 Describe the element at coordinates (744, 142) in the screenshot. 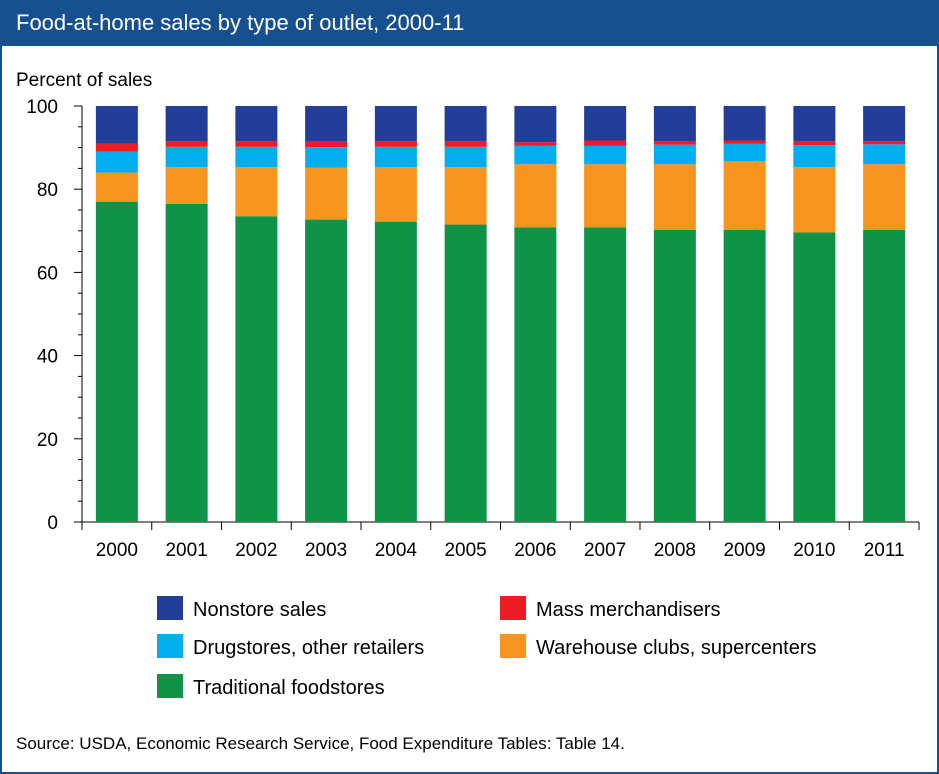

I see `bar-mass-merchandisers-2009` at that location.